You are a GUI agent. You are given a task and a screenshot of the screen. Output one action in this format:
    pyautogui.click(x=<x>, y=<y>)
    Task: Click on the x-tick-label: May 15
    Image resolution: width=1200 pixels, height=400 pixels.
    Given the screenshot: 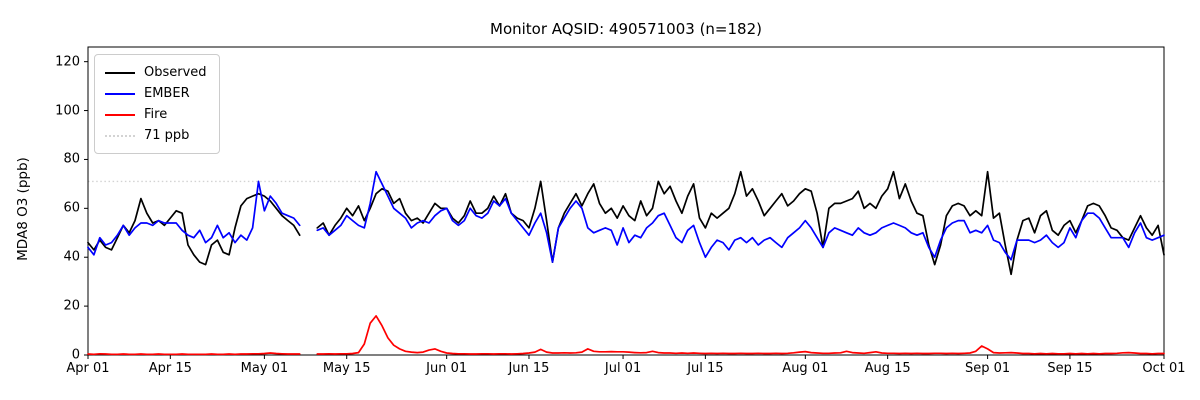 What is the action you would take?
    pyautogui.click(x=346, y=368)
    